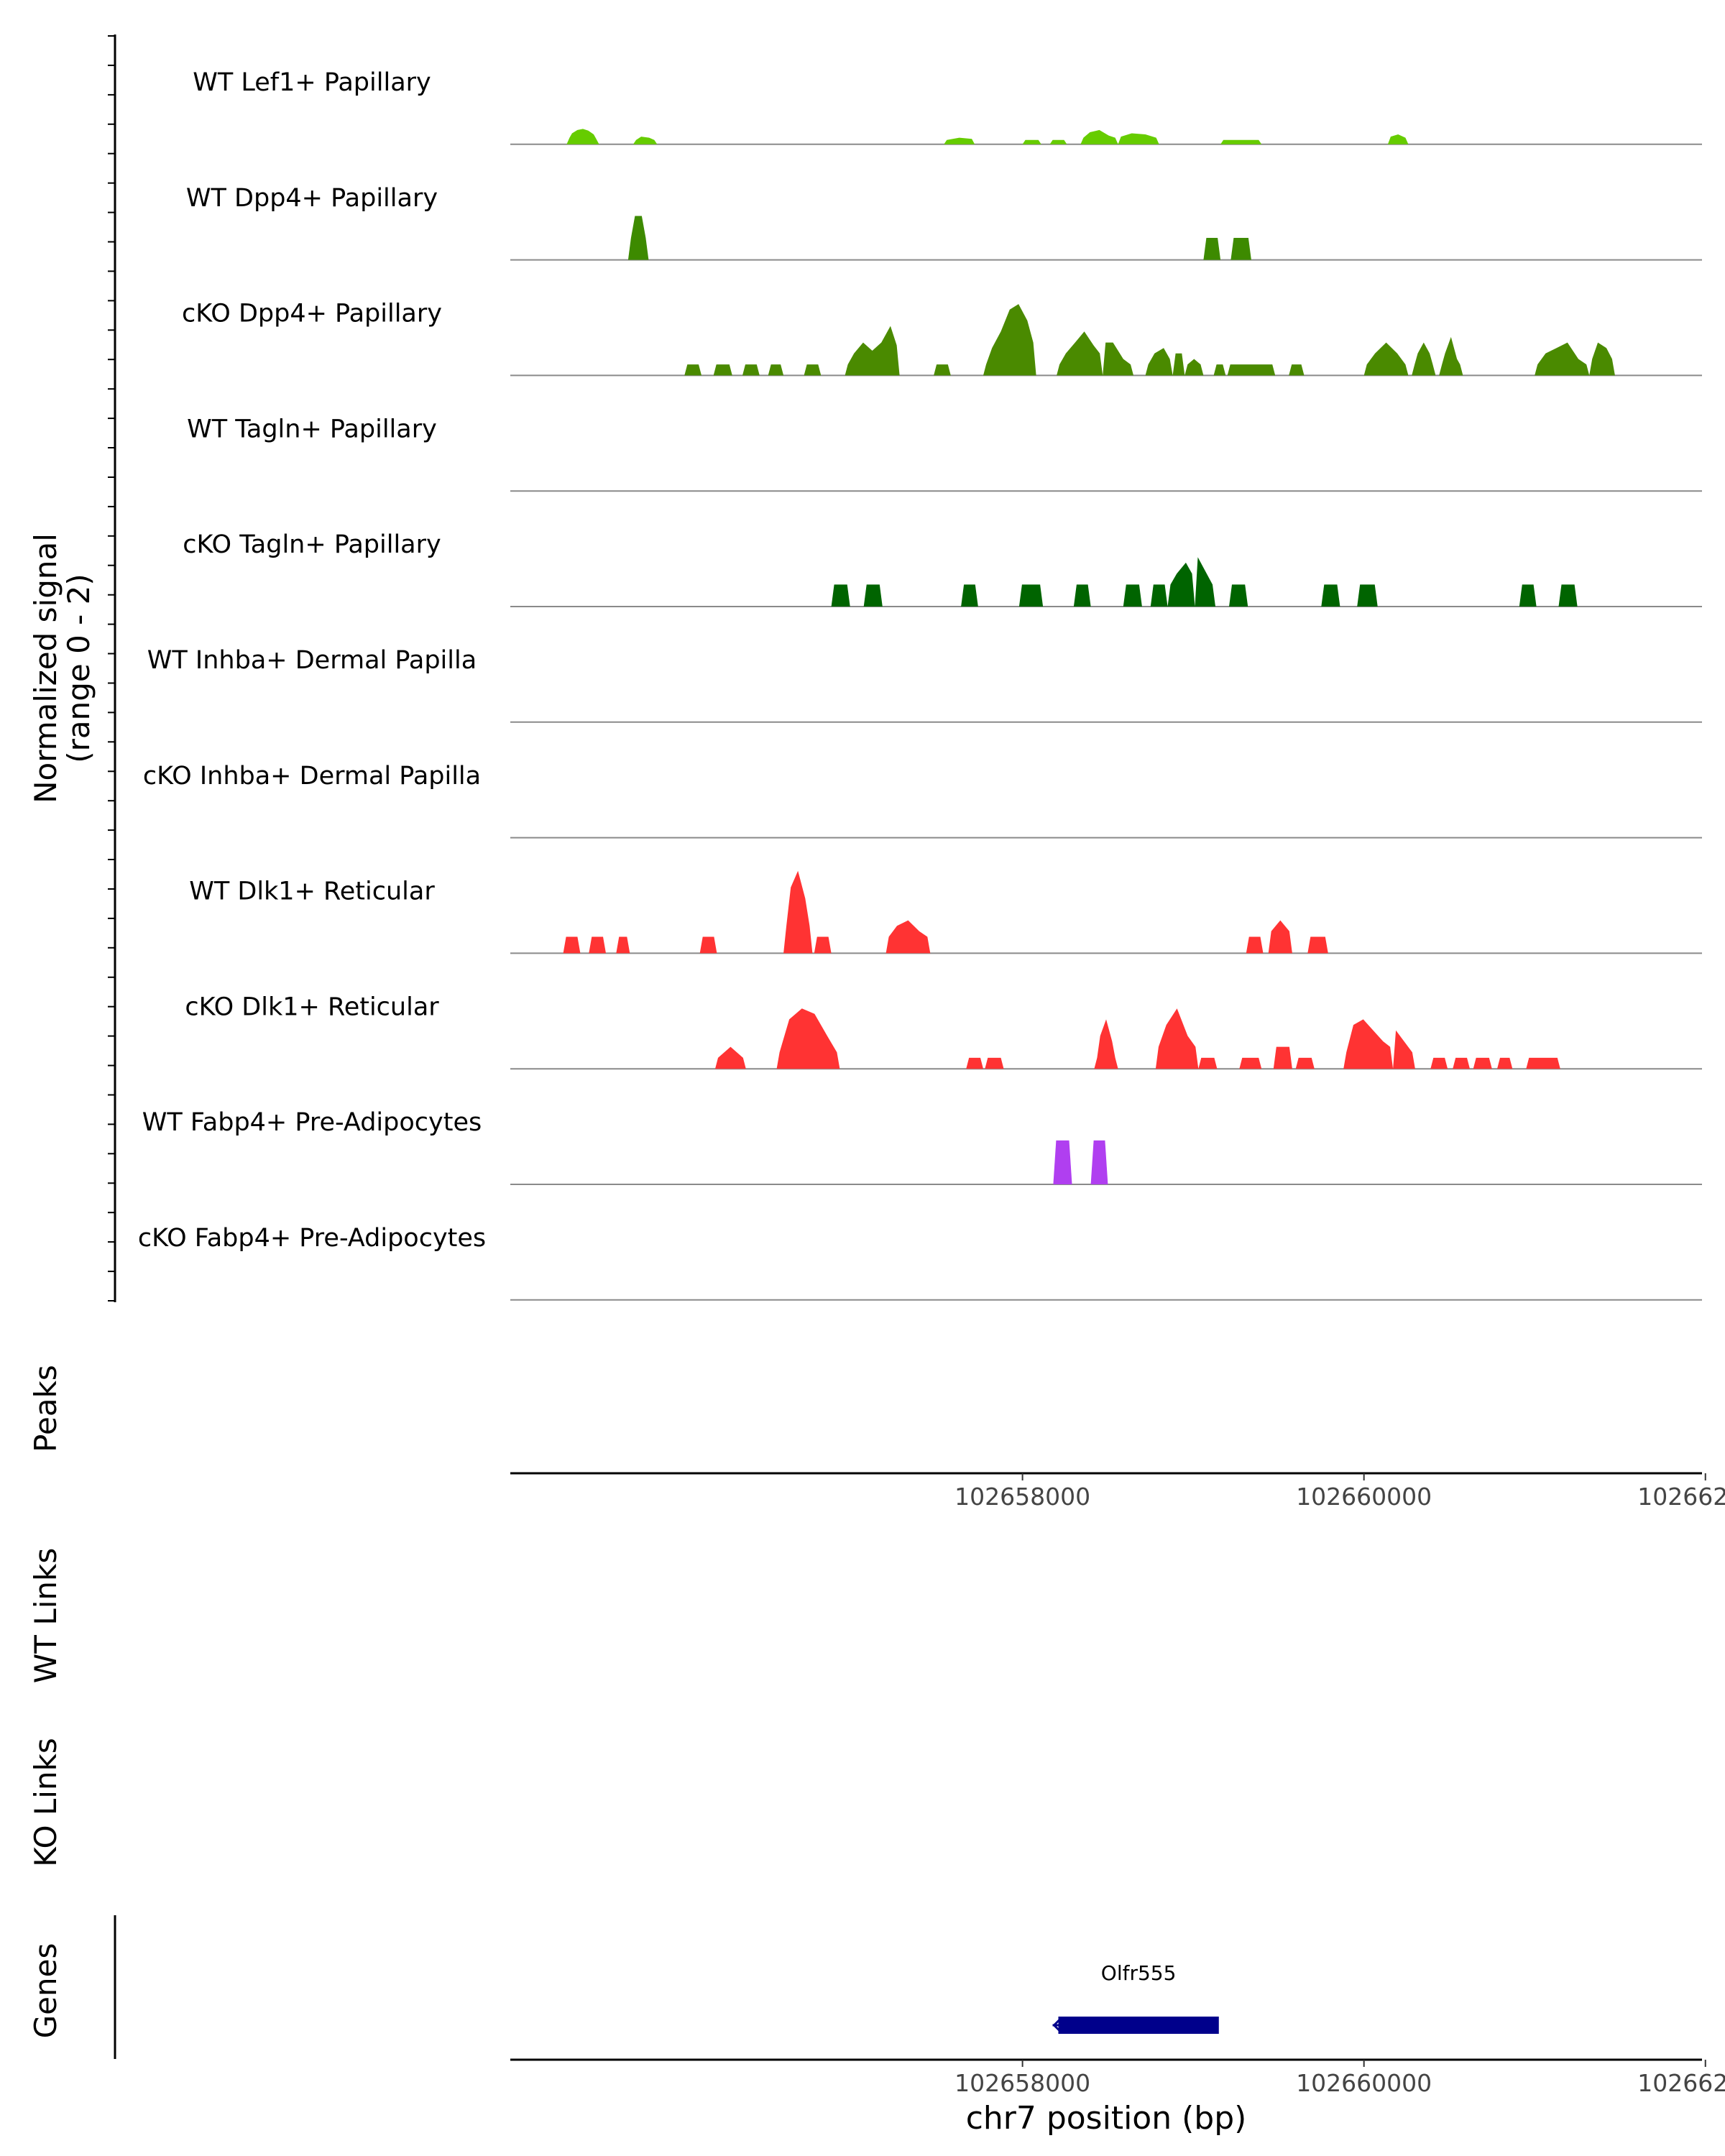  Describe the element at coordinates (78, 668) in the screenshot. I see `coverage-y-axis-sublabel: (range 0 - 2)` at that location.